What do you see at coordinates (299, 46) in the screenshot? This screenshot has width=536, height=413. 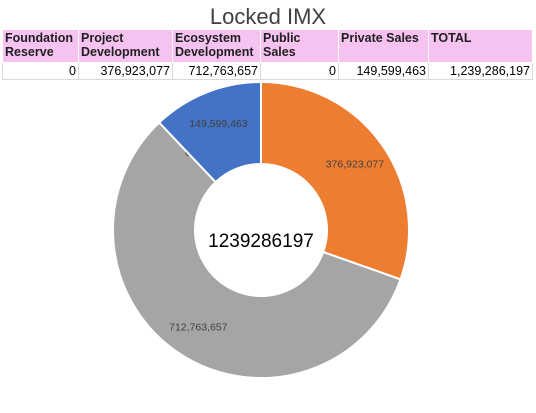 I see `header-public-sales: Public Sales` at bounding box center [299, 46].